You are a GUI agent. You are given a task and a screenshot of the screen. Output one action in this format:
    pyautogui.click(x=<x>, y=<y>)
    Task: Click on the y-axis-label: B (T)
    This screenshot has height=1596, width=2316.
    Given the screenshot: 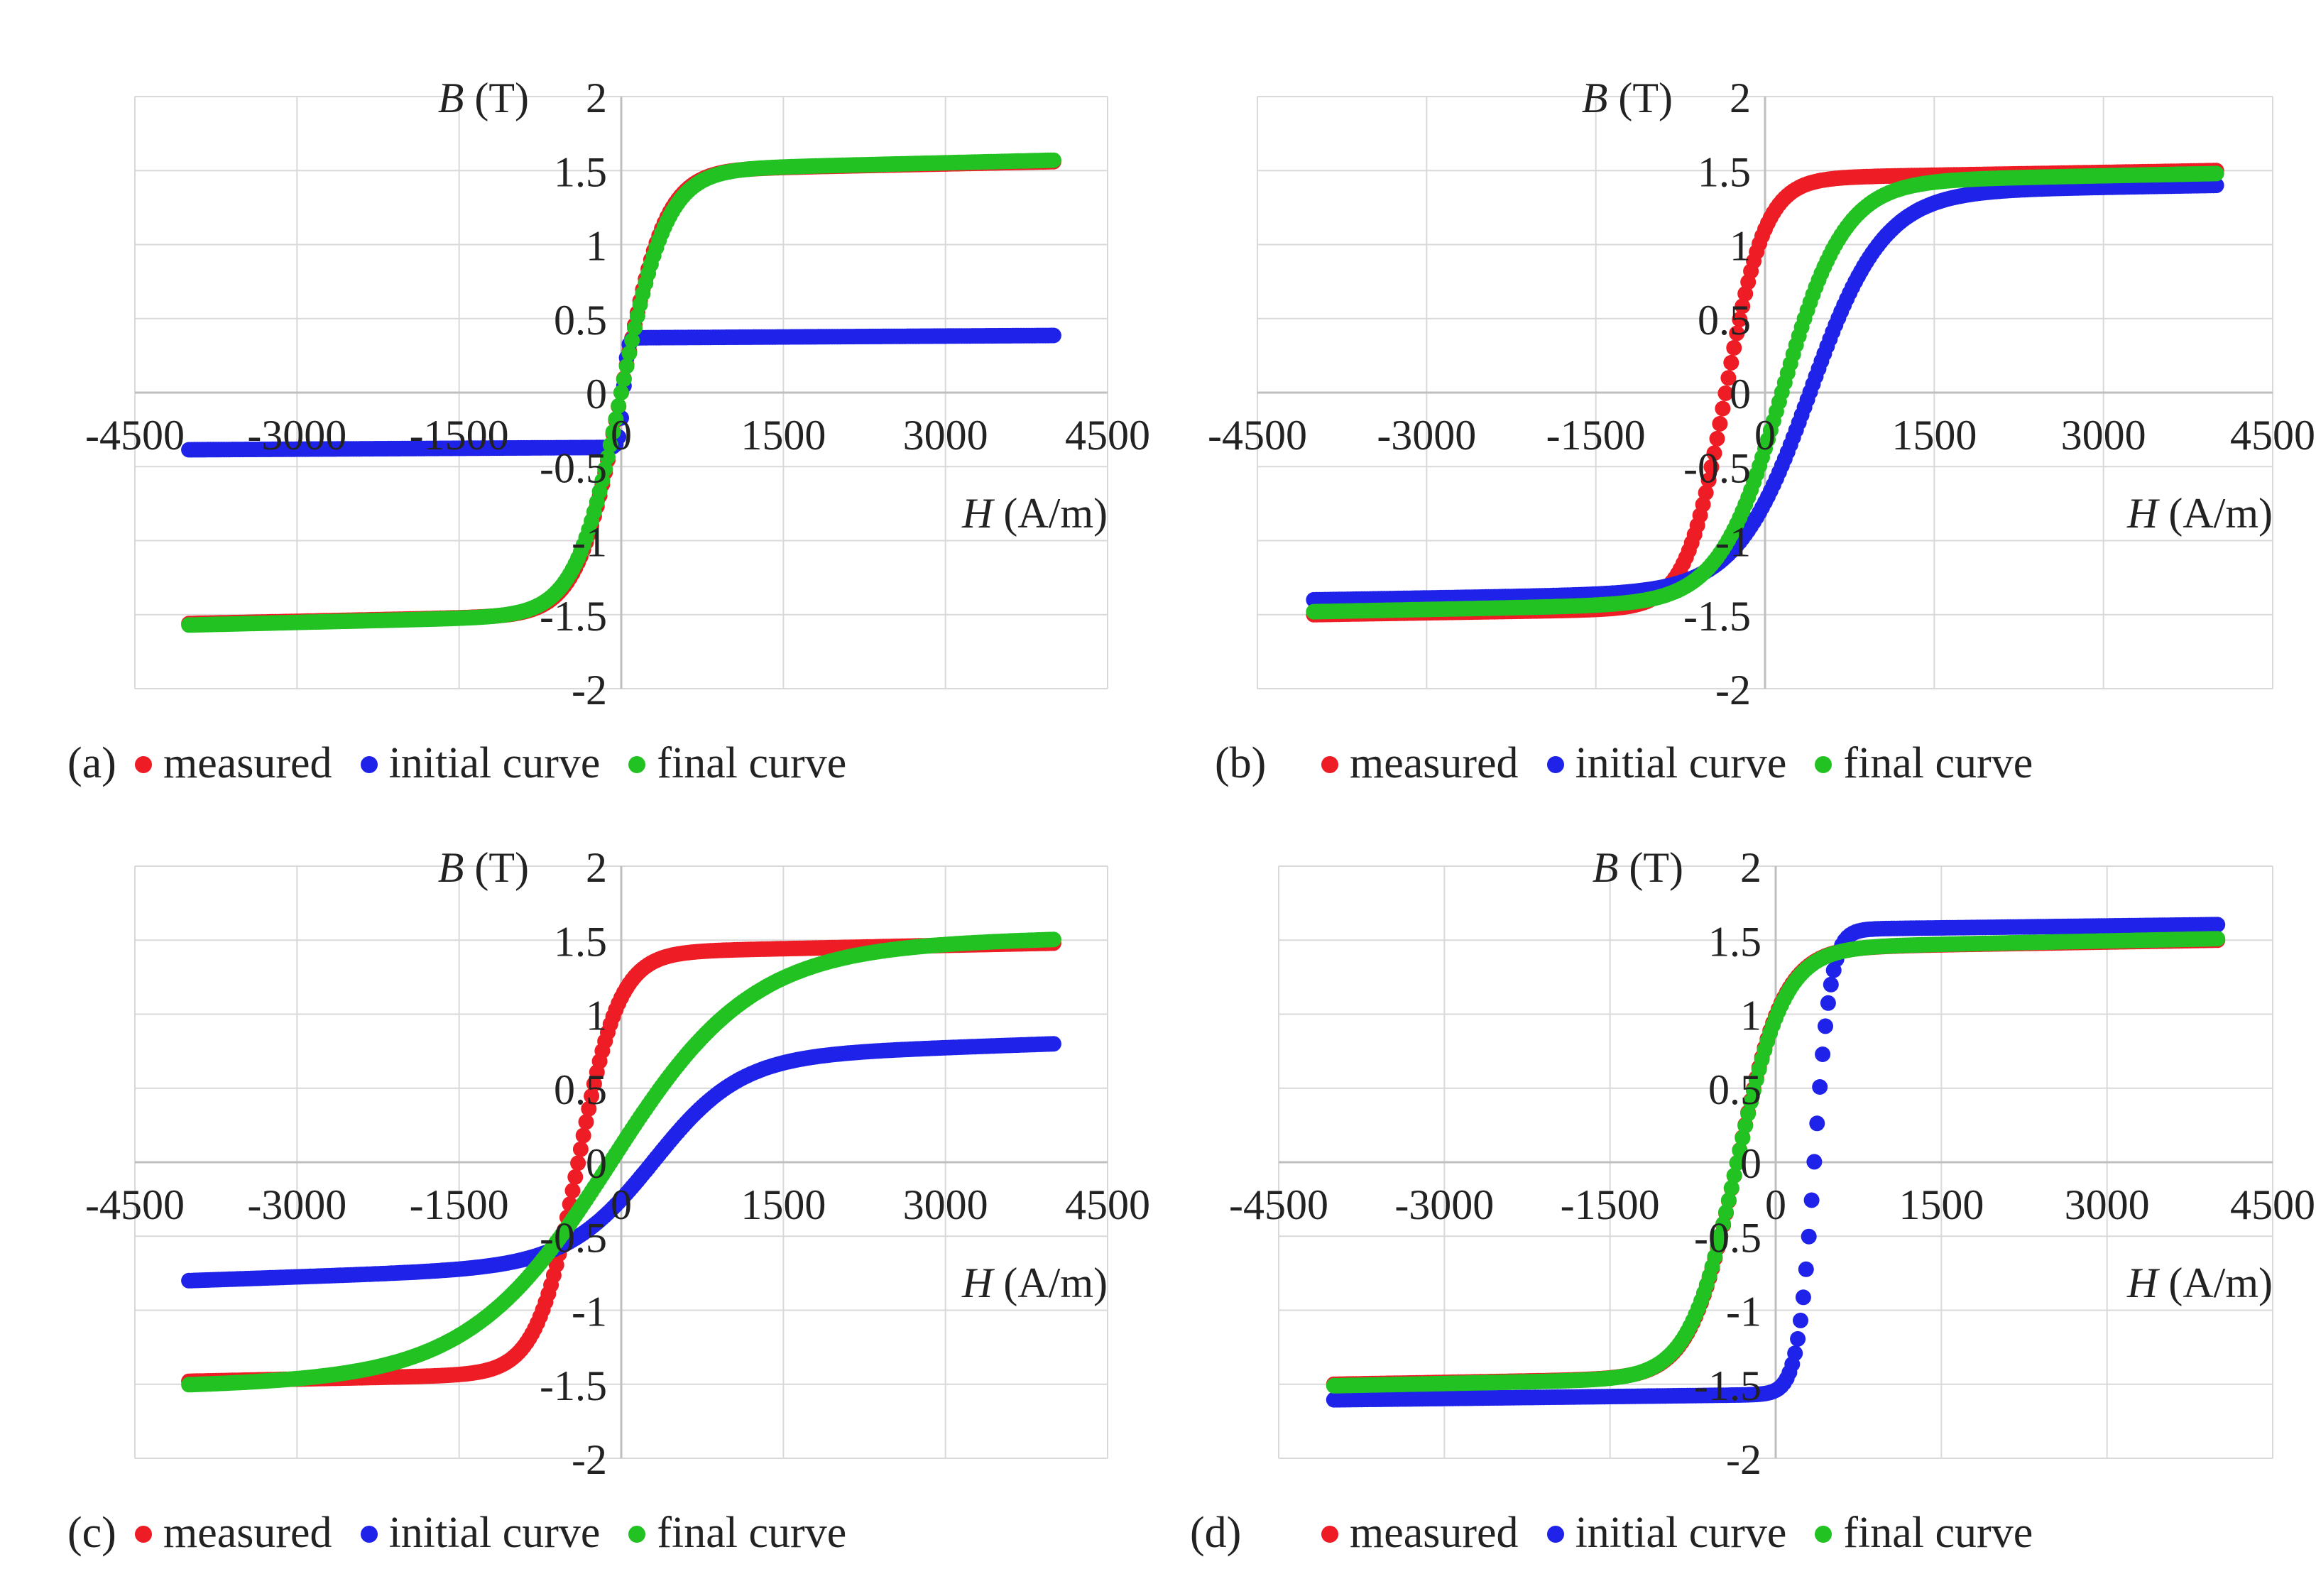 What is the action you would take?
    pyautogui.click(x=484, y=867)
    